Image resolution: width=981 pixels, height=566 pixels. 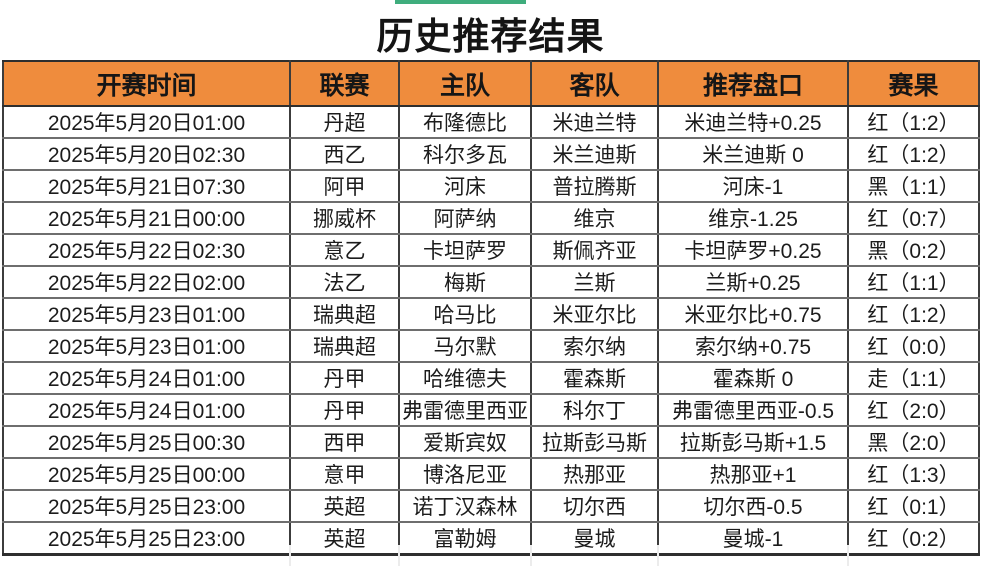 I want to click on header-row: 开赛时间 联赛 主队 客队 推荐盘口 赛果, so click(x=491, y=83).